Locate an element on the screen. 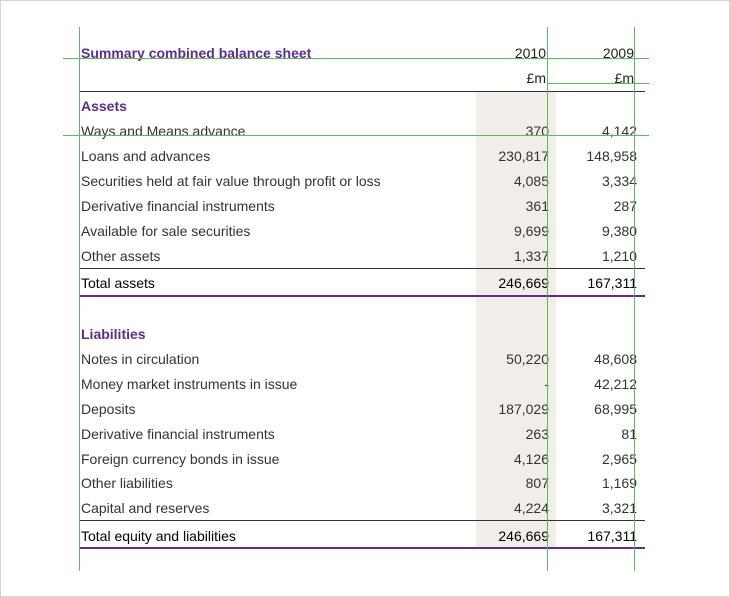 The image size is (730, 597). year-2010-header: 2010 is located at coordinates (530, 53).